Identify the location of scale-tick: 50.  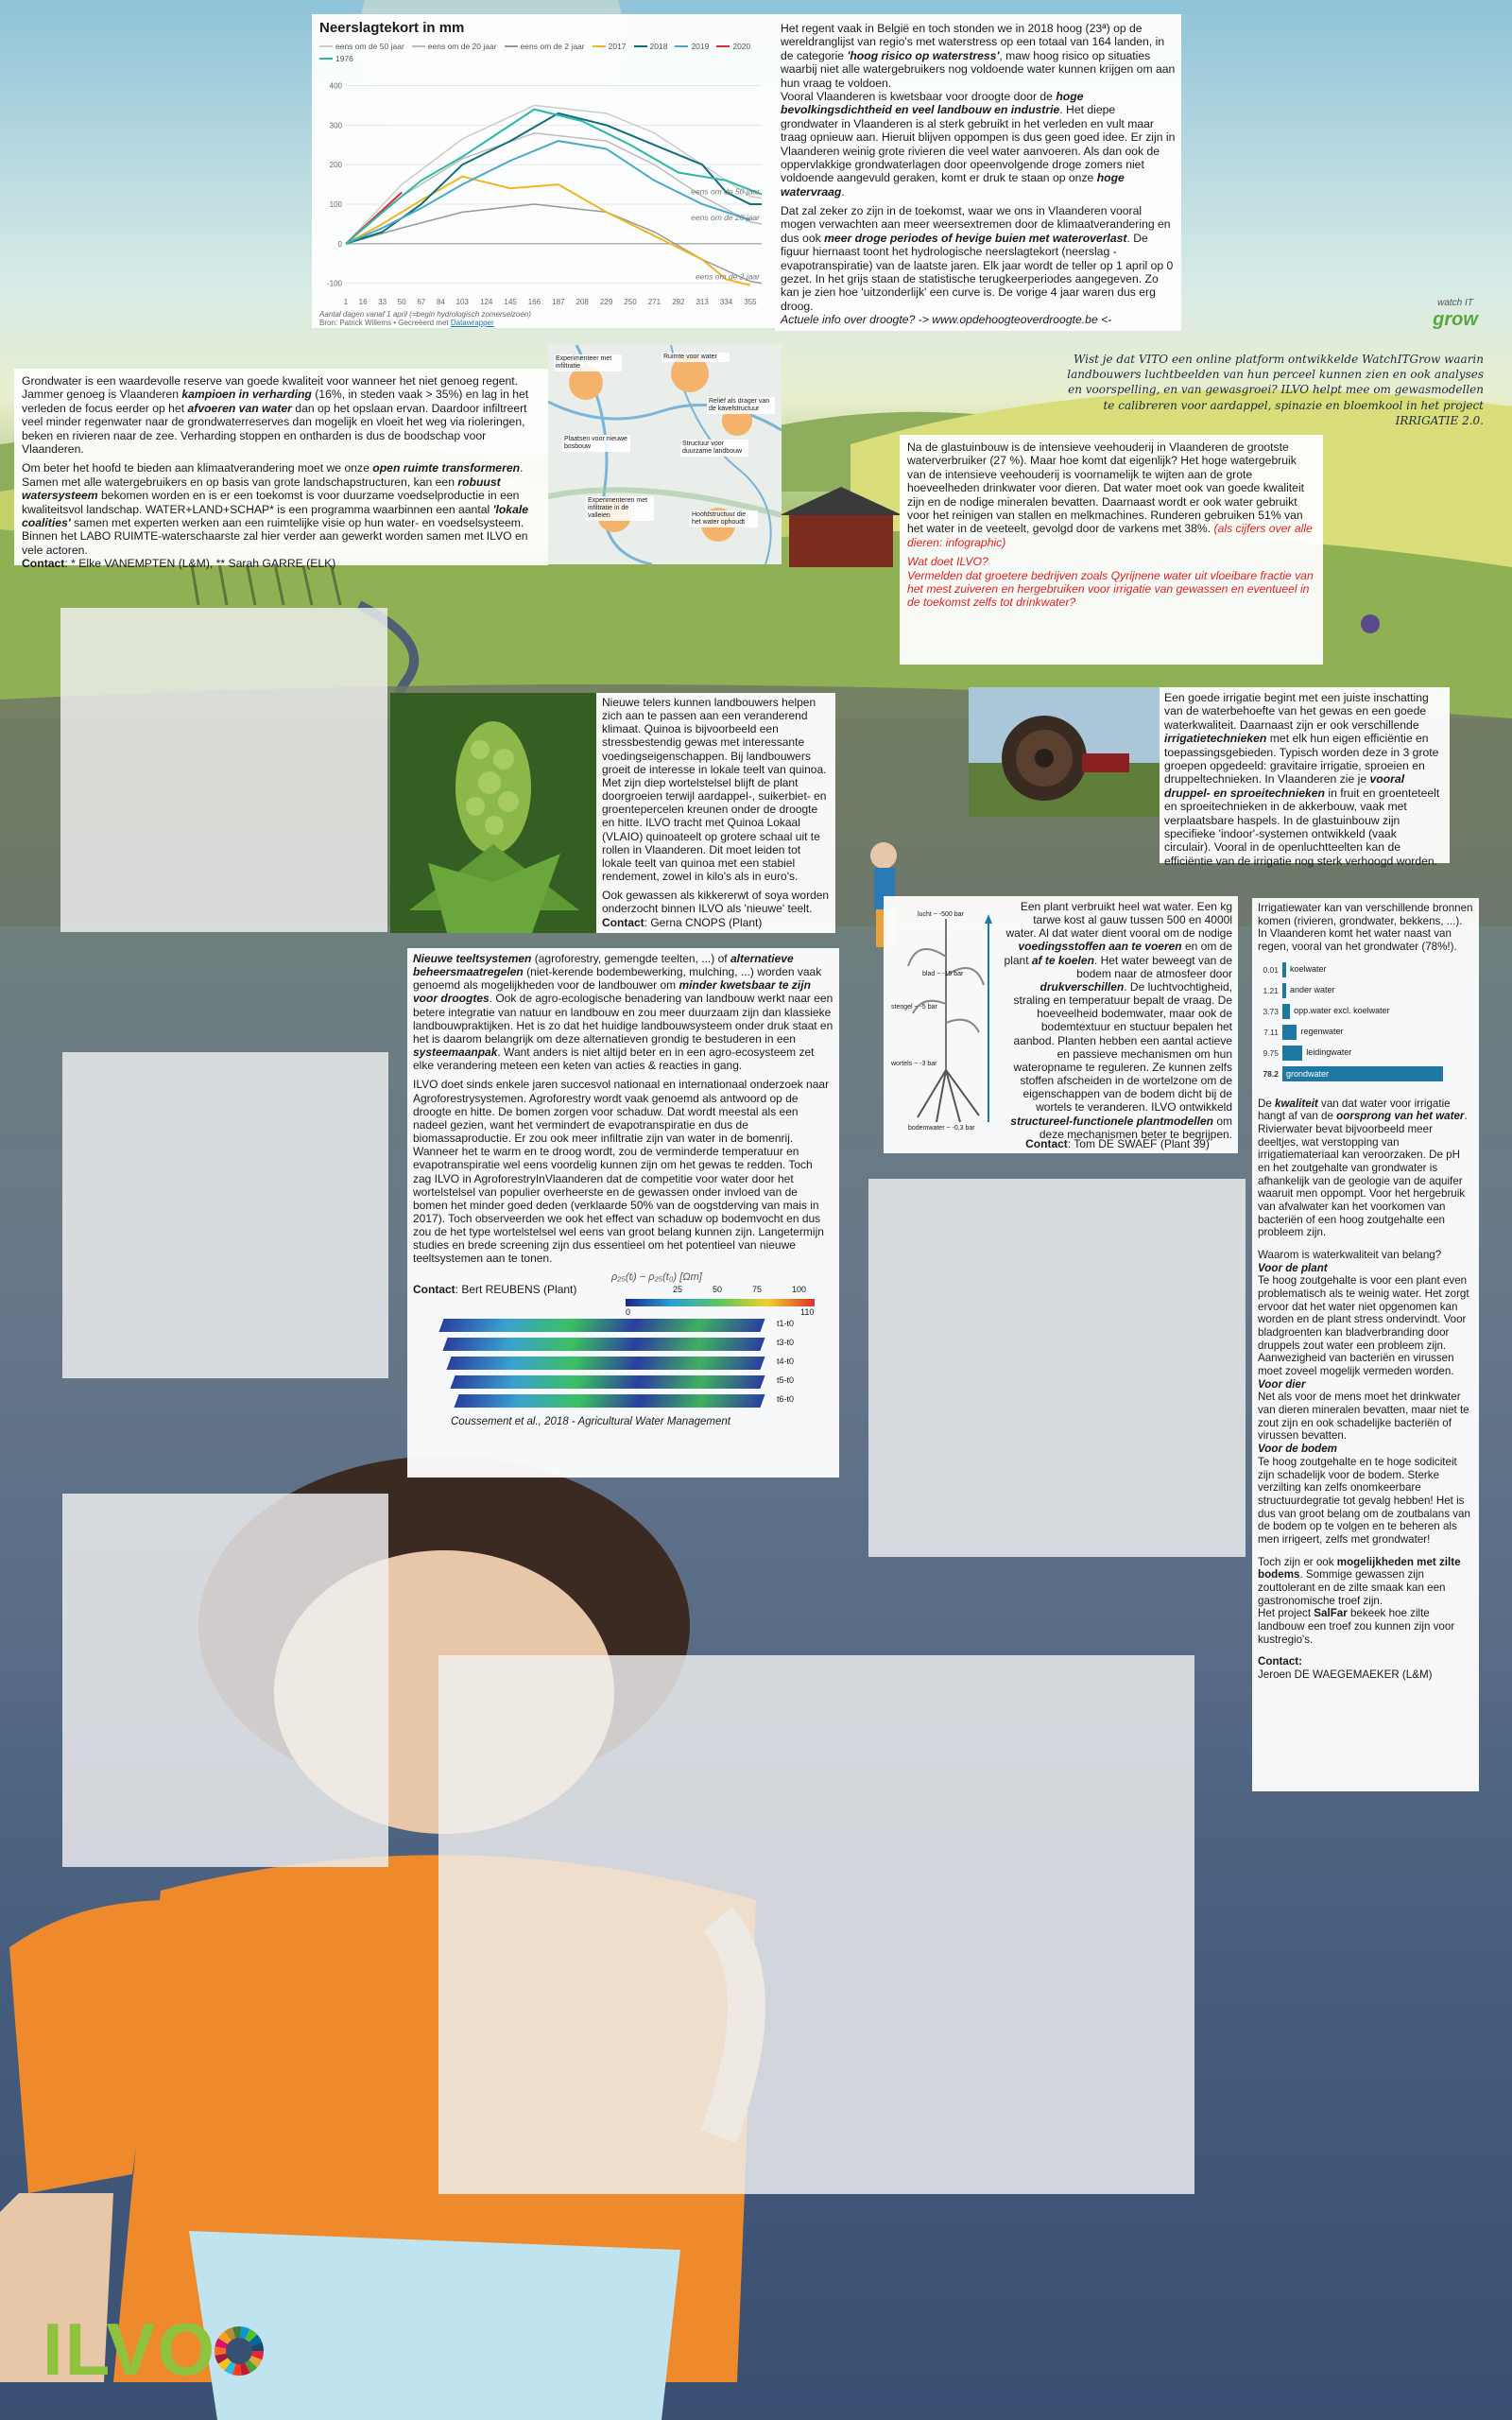
(718, 1289).